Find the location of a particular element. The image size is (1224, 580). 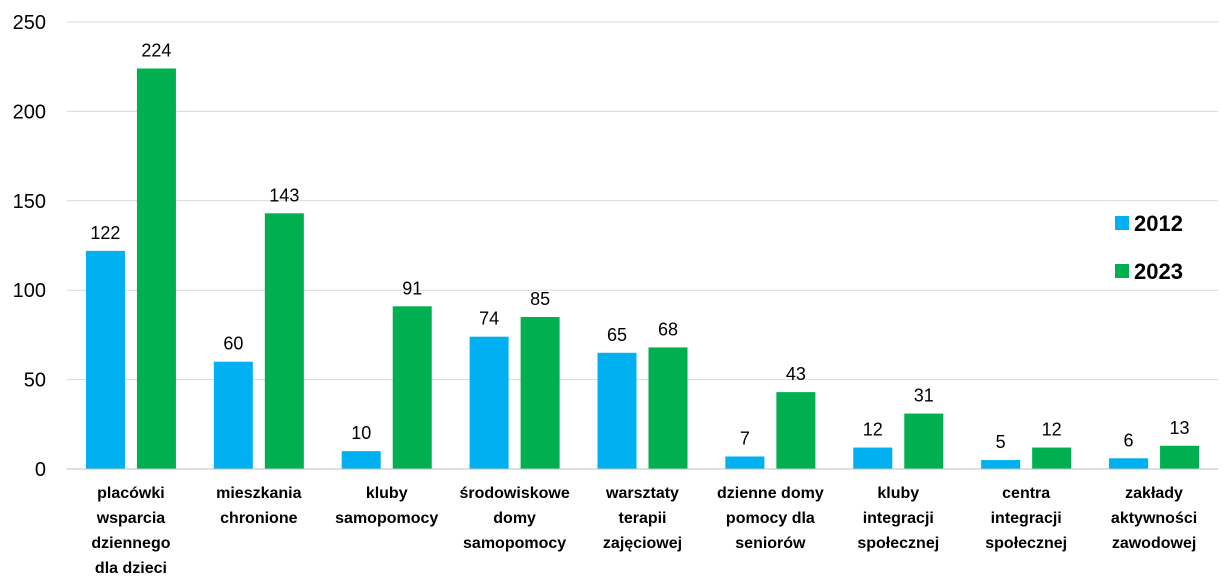

data-label-2023-8: 13 is located at coordinates (1180, 428).